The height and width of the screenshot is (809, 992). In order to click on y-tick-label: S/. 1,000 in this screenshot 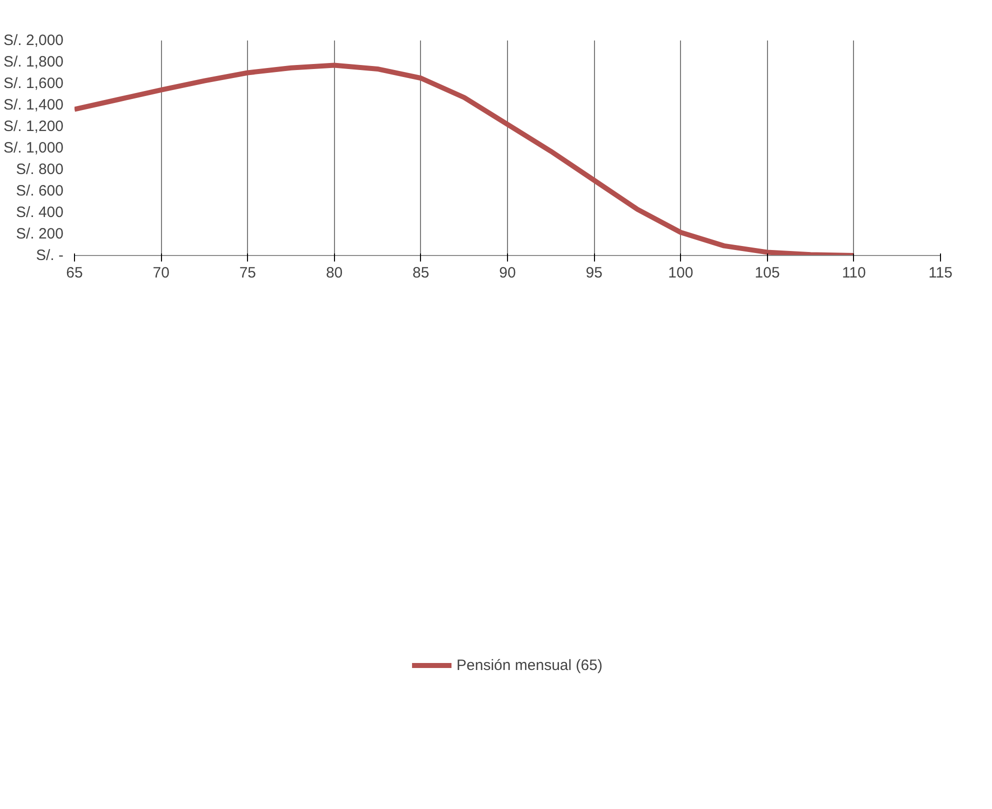, I will do `click(33, 148)`.